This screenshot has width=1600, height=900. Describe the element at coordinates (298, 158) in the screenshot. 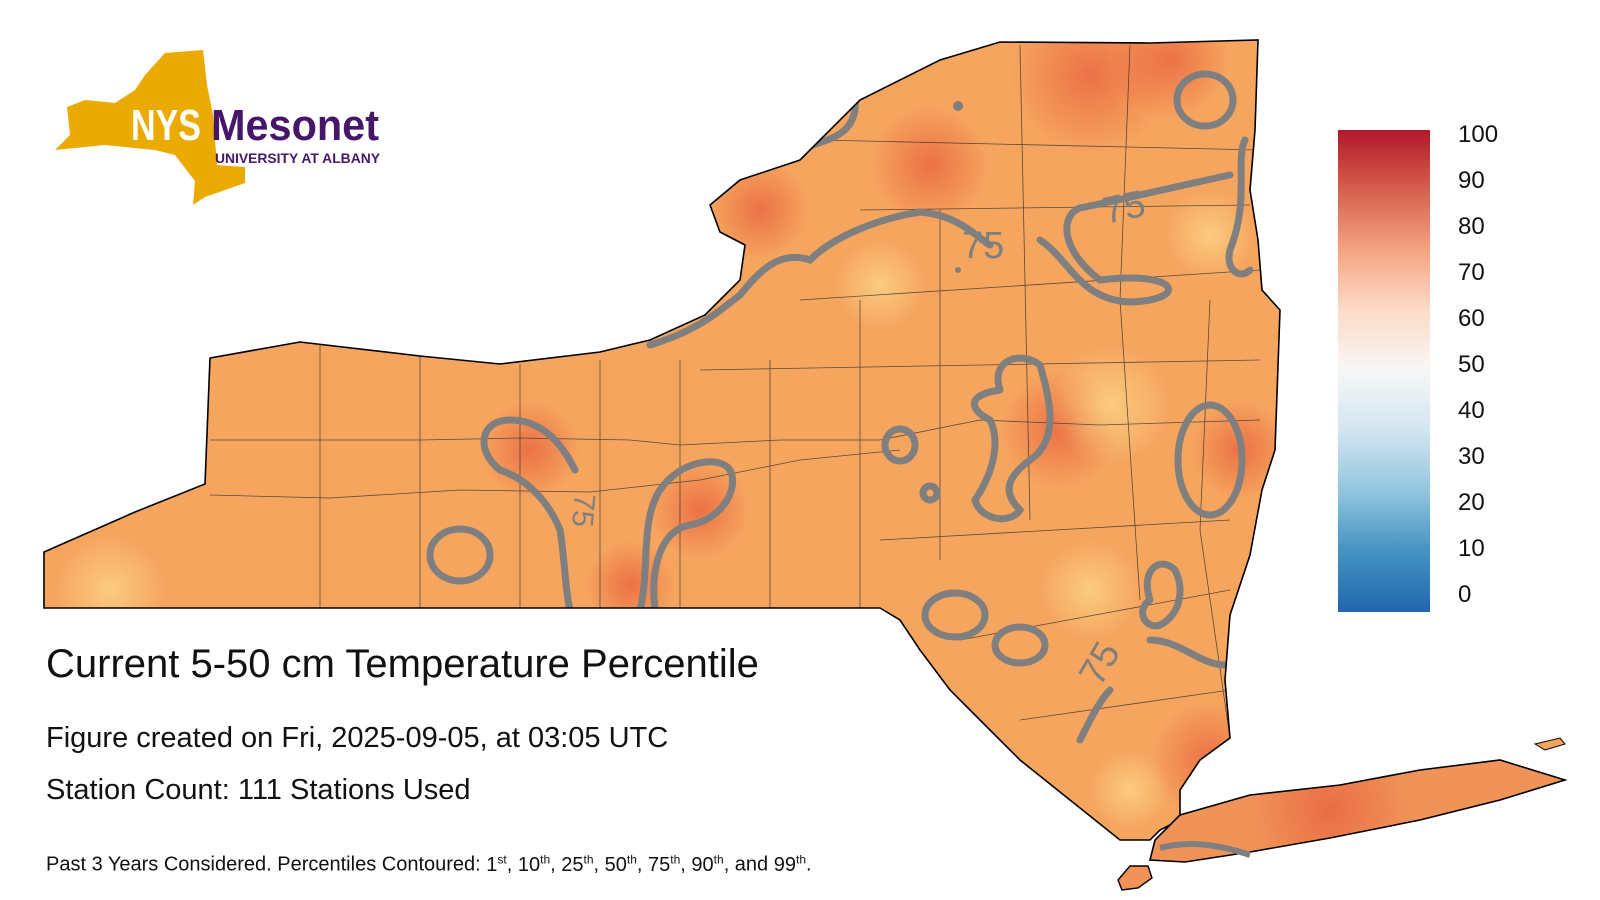

I see `logo-university: UNIVERSITY AT ALBANY` at that location.